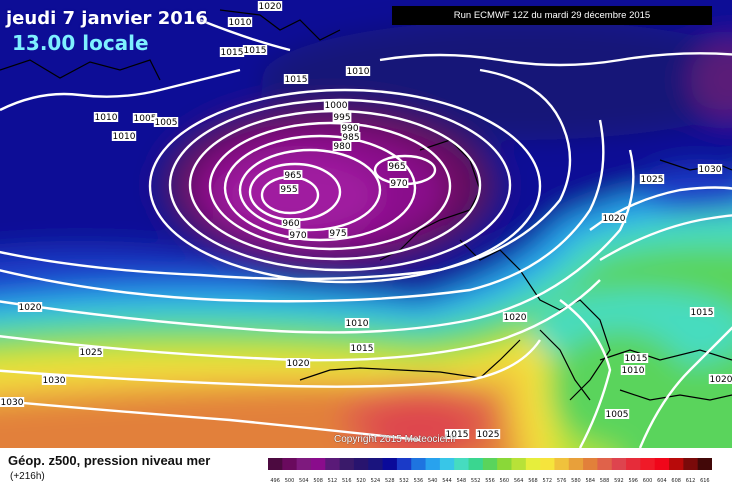 The width and height of the screenshot is (732, 488). Describe the element at coordinates (333, 480) in the screenshot. I see `color-scale-label: 512` at that location.